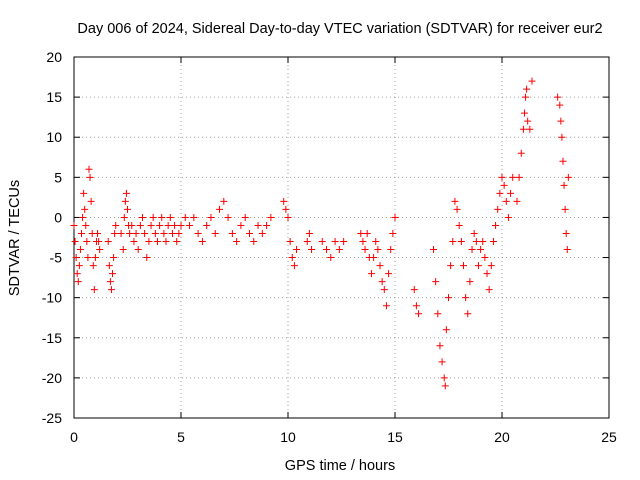 This screenshot has height=480, width=640. I want to click on x-tick-label: 0, so click(74, 437).